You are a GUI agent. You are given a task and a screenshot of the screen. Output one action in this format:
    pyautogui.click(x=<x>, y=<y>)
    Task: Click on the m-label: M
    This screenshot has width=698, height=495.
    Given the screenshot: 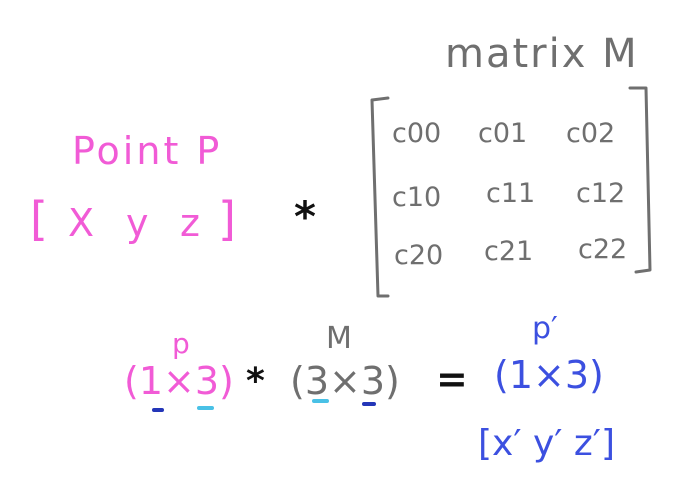 What is the action you would take?
    pyautogui.click(x=339, y=338)
    